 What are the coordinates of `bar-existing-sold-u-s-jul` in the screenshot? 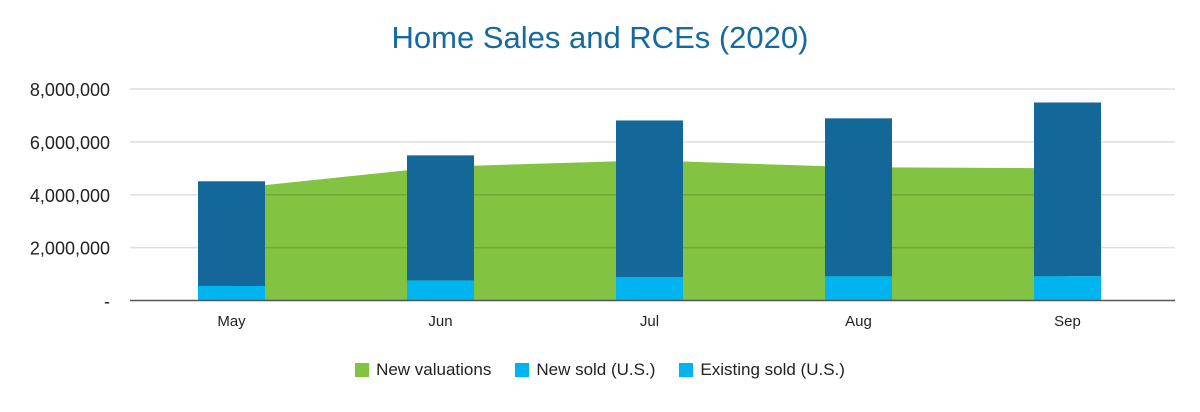 It's located at (649, 198).